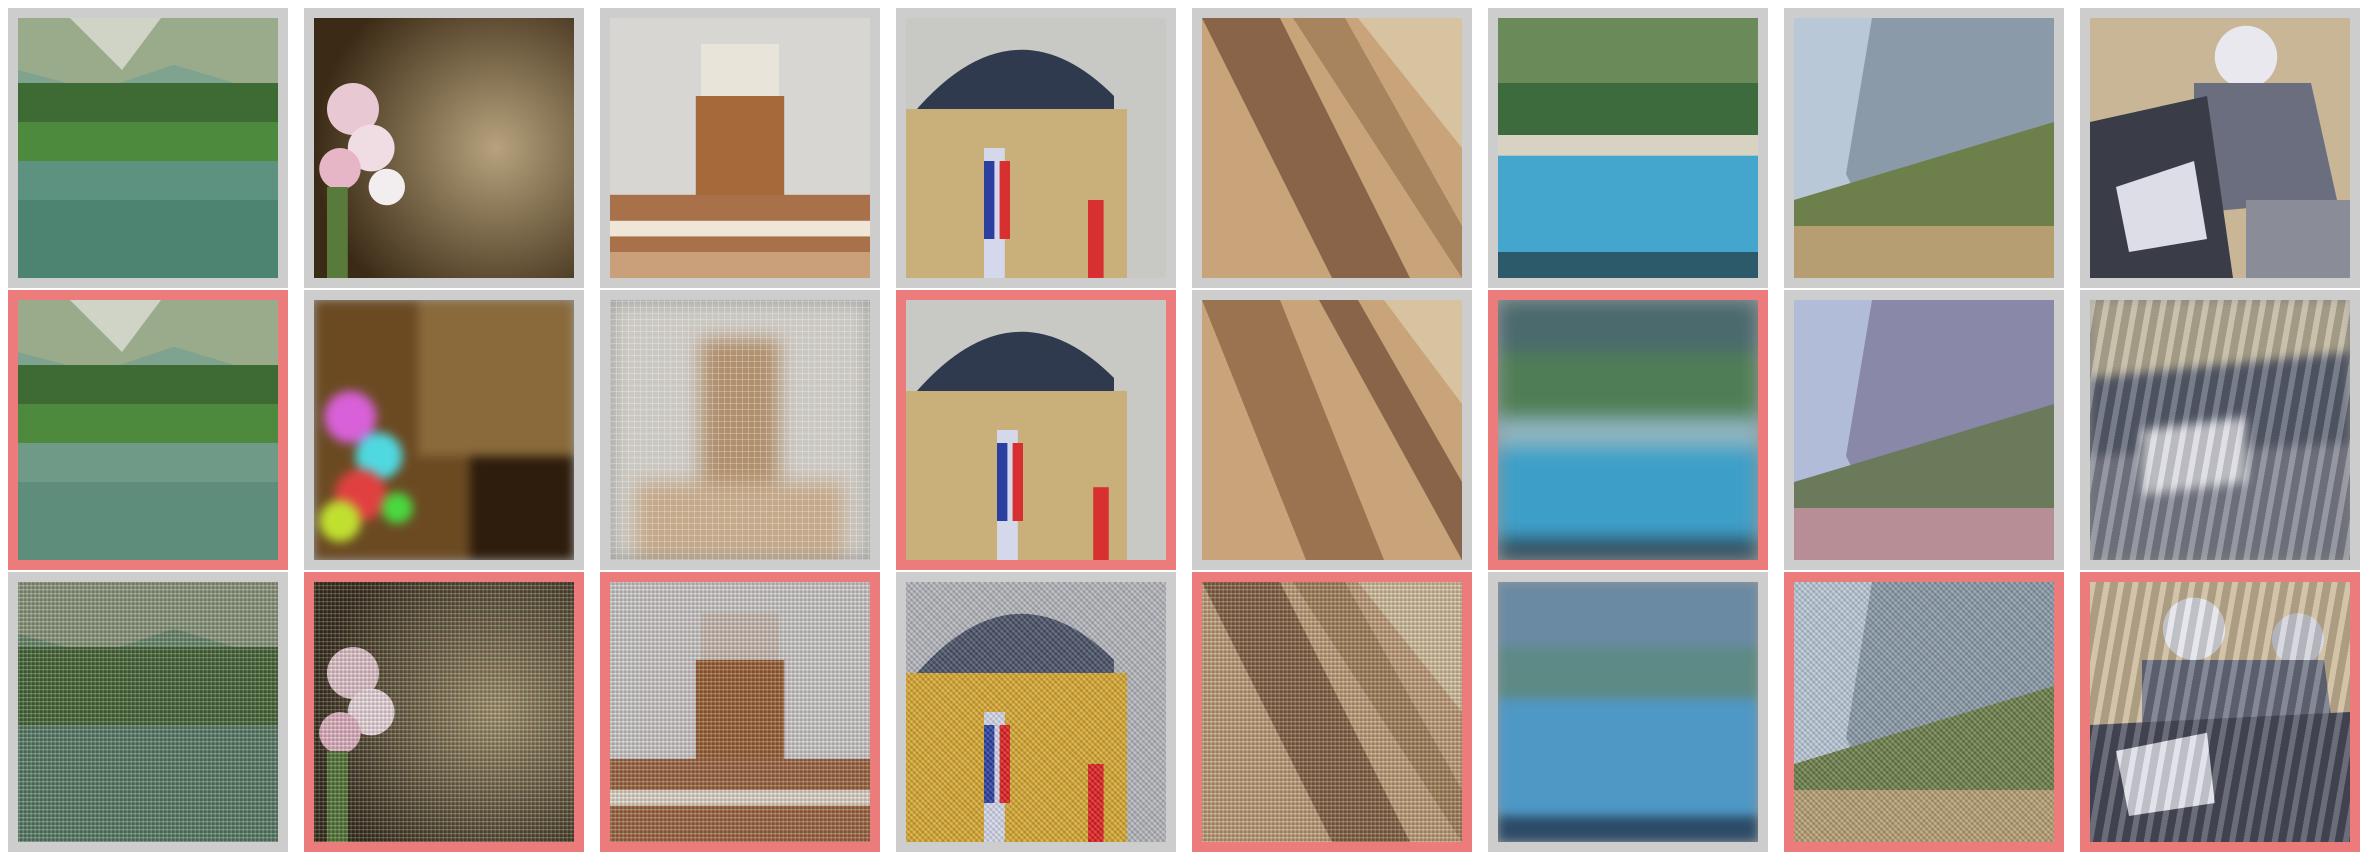  I want to click on tile-r1-c4, so click(1036, 148).